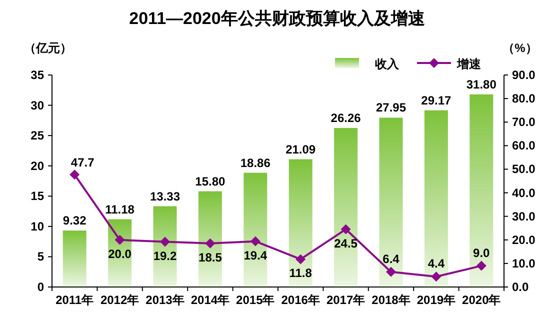 The width and height of the screenshot is (554, 326). I want to click on data-label: 26.26, so click(346, 117).